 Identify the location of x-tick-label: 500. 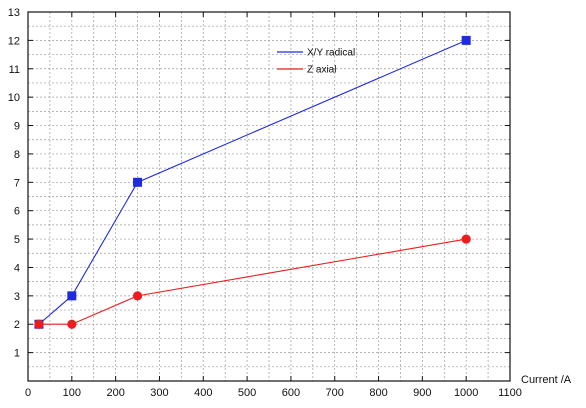
(247, 393).